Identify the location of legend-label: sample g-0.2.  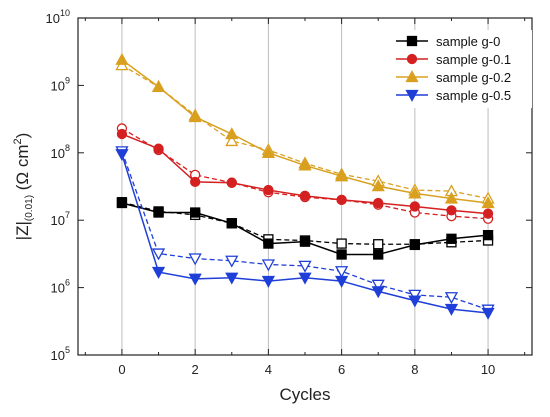
(473, 77).